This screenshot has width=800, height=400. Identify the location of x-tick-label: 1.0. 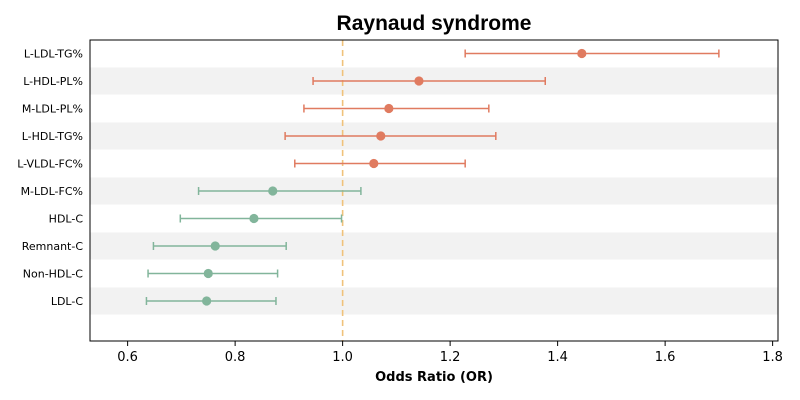
(342, 357).